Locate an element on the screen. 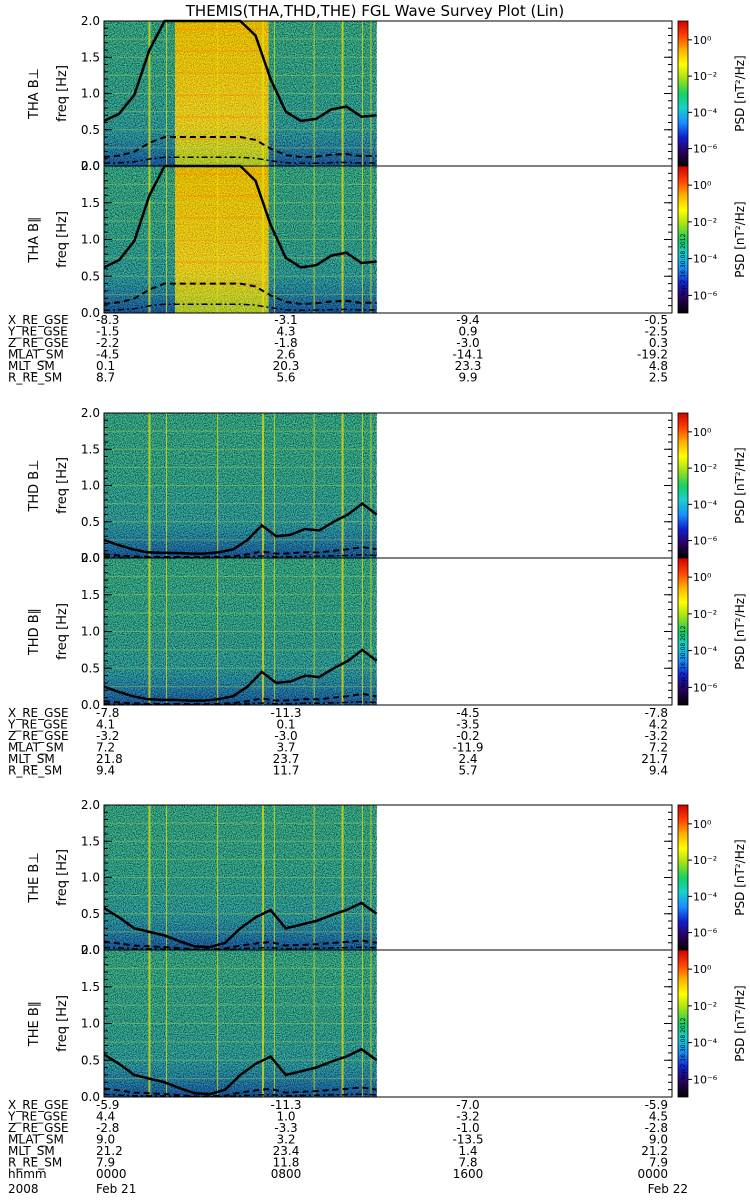 Image resolution: width=750 pixels, height=1200 pixels. colorbar-tick-label: 10⁰ is located at coordinates (702, 824).